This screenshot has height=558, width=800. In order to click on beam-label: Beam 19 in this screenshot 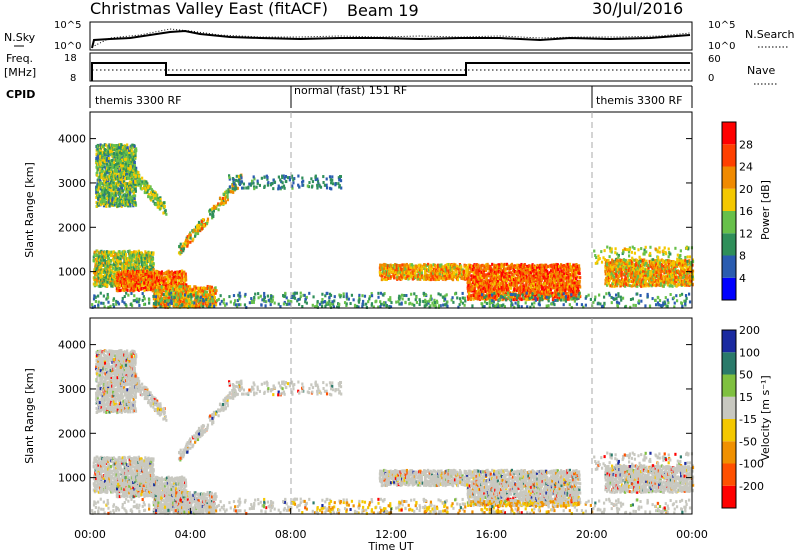, I will do `click(383, 10)`.